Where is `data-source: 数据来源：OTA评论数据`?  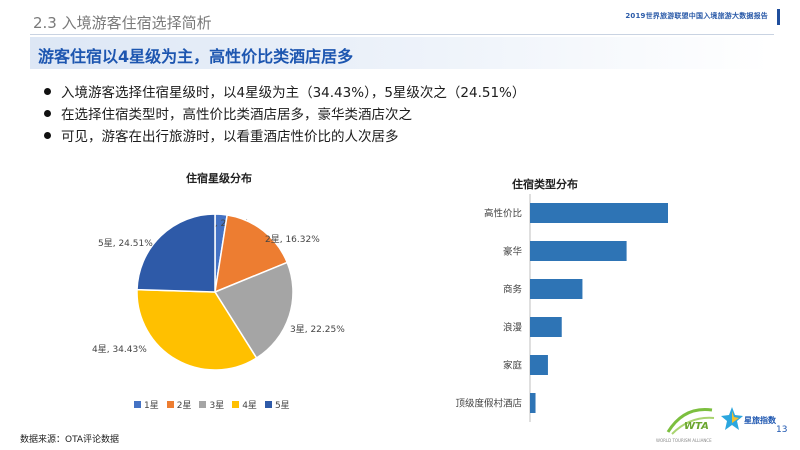 data-source: 数据来源：OTA评论数据 is located at coordinates (70, 440).